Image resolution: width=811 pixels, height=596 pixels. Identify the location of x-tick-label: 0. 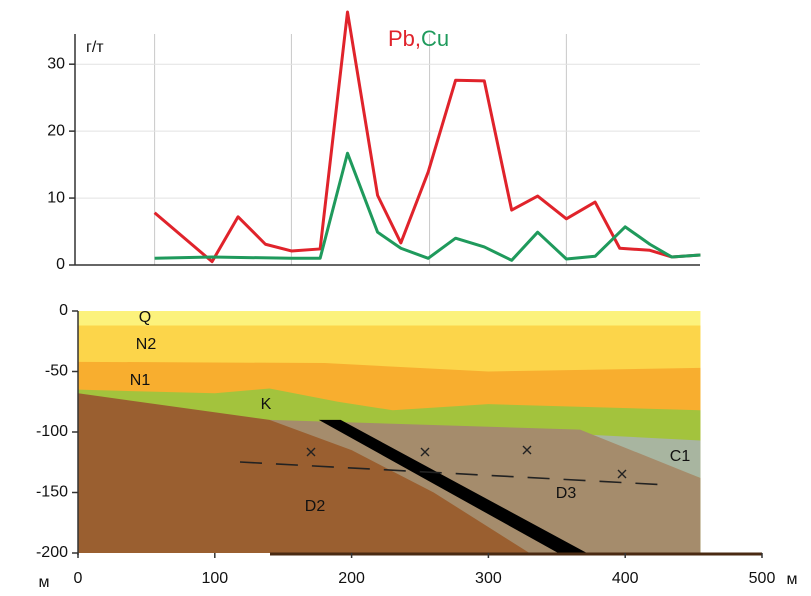
(78, 578).